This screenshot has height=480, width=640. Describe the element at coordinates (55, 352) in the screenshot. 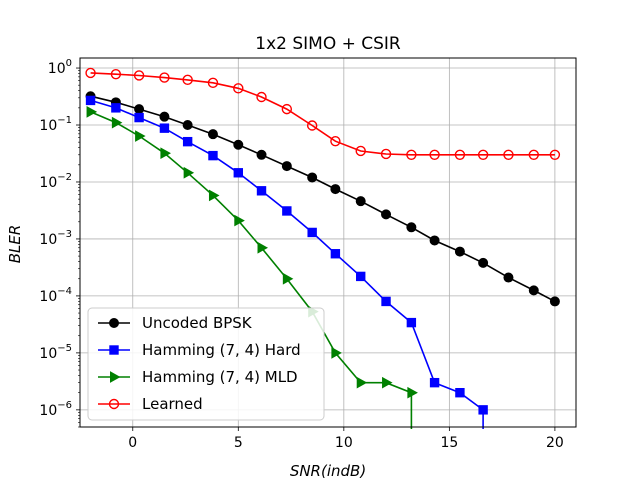

I see `y-tick-label: 10⁻⁵` at that location.